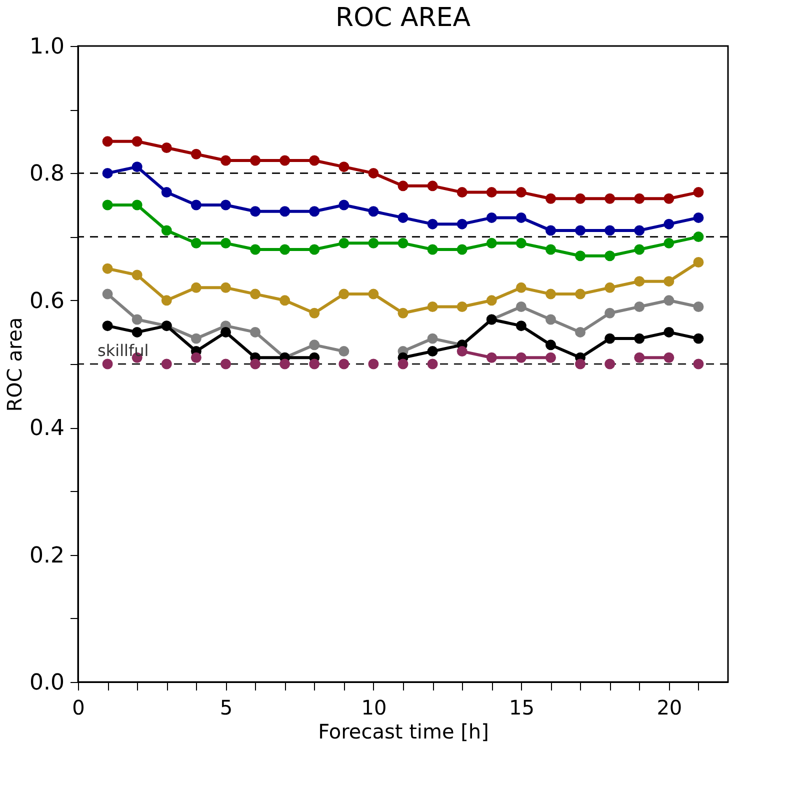 The height and width of the screenshot is (801, 787). What do you see at coordinates (47, 683) in the screenshot?
I see `y-tick-label: 0.0` at bounding box center [47, 683].